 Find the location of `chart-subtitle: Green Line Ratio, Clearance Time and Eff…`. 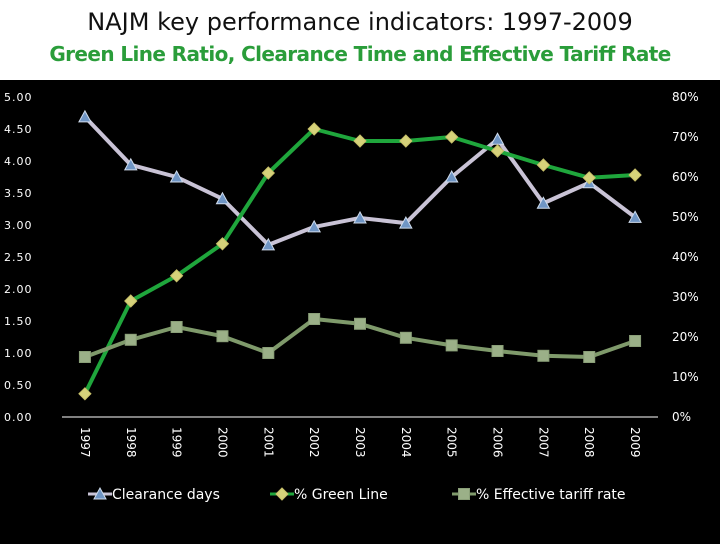

chart-subtitle: Green Line Ratio, Clearance Time and Eff… is located at coordinates (360, 54).